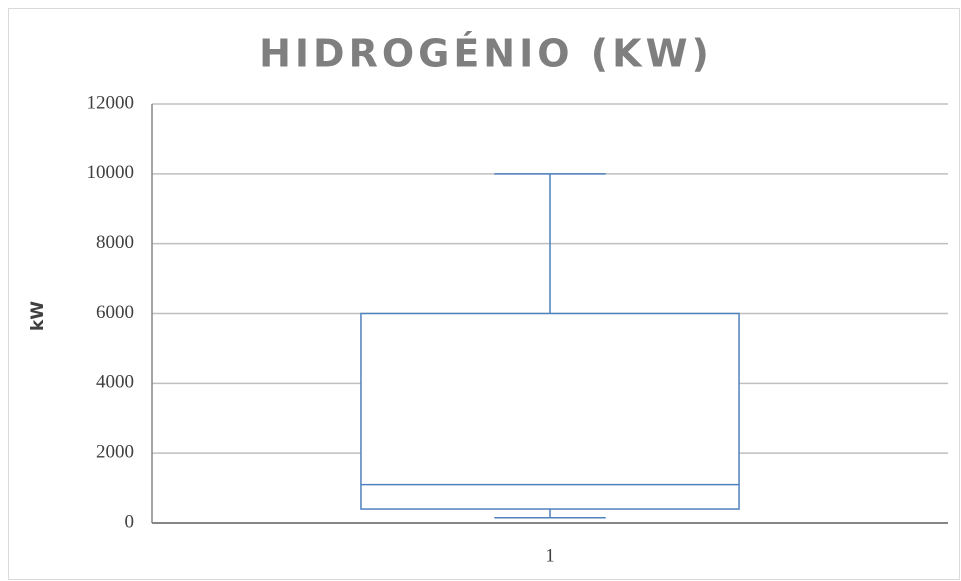 The height and width of the screenshot is (581, 961). I want to click on x-tick-label: 1, so click(550, 555).